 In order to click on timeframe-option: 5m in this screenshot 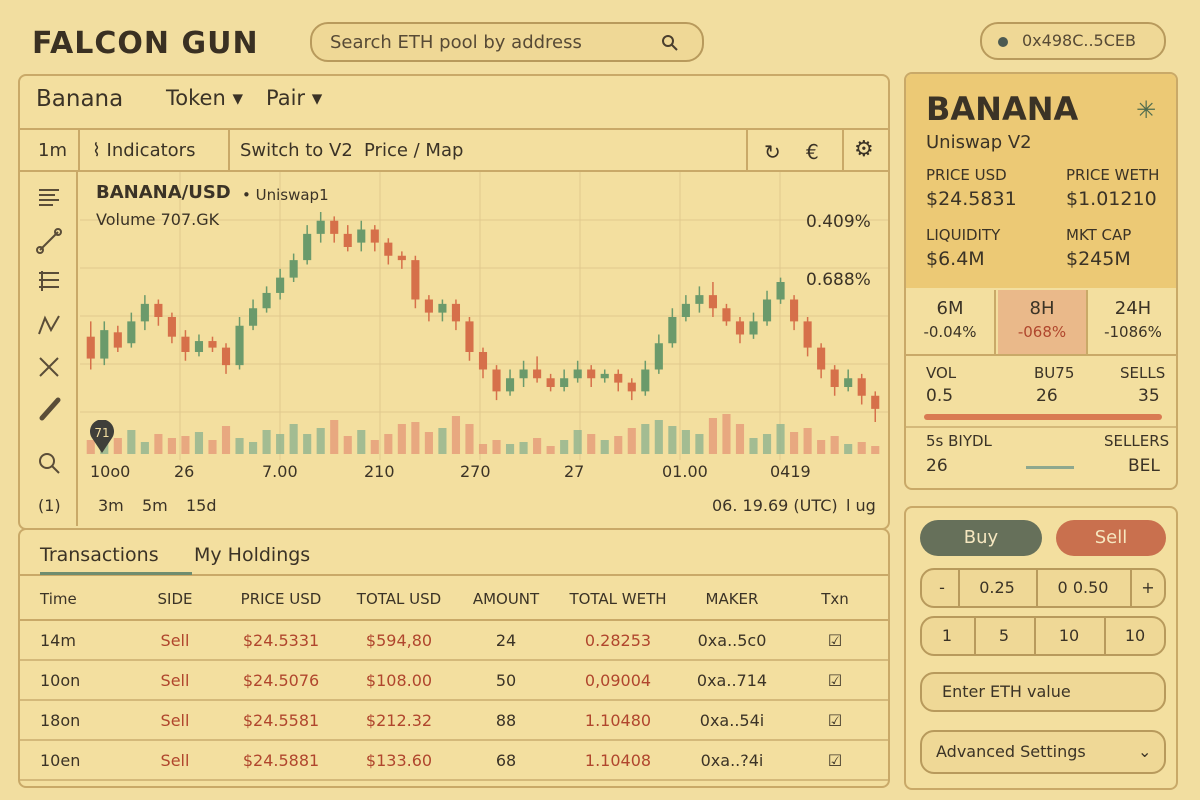, I will do `click(155, 505)`.